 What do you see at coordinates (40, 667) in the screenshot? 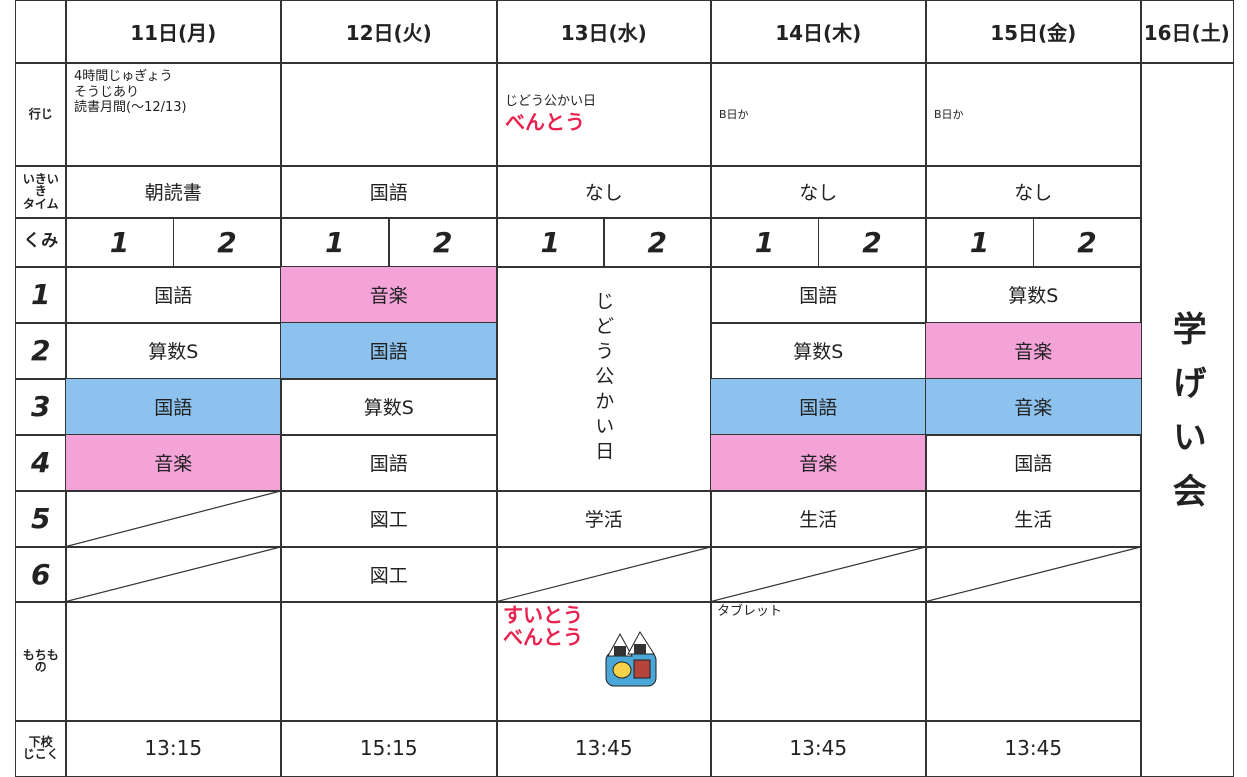
I see `label-text: の` at bounding box center [40, 667].